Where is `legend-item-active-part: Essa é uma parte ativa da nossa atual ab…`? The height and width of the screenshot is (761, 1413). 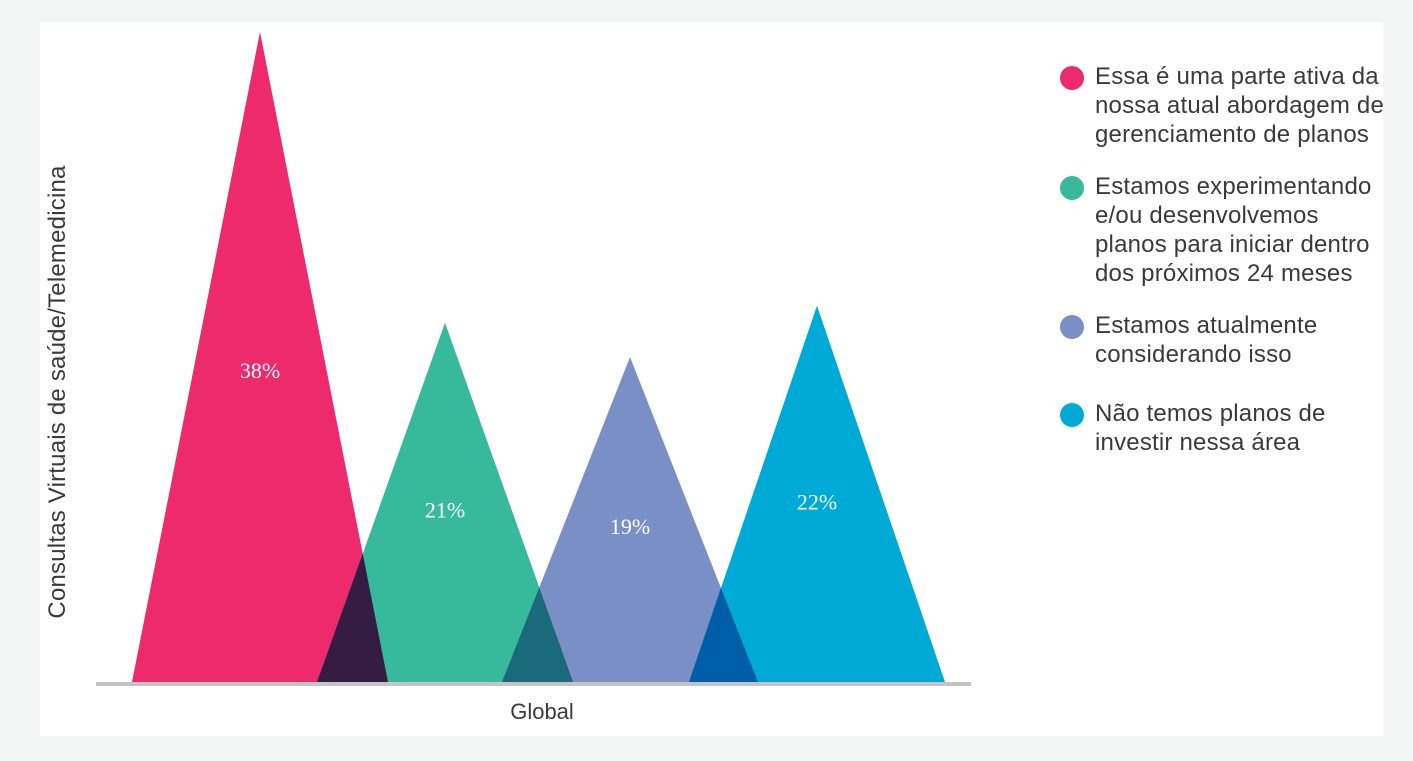 legend-item-active-part: Essa é uma parte ativa da nossa atual ab… is located at coordinates (1236, 105).